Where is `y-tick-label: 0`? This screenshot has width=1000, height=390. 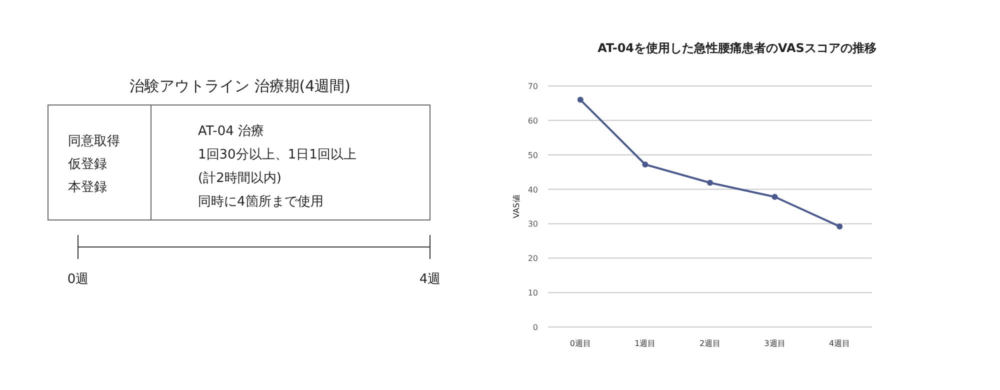
y-tick-label: 0 is located at coordinates (535, 327).